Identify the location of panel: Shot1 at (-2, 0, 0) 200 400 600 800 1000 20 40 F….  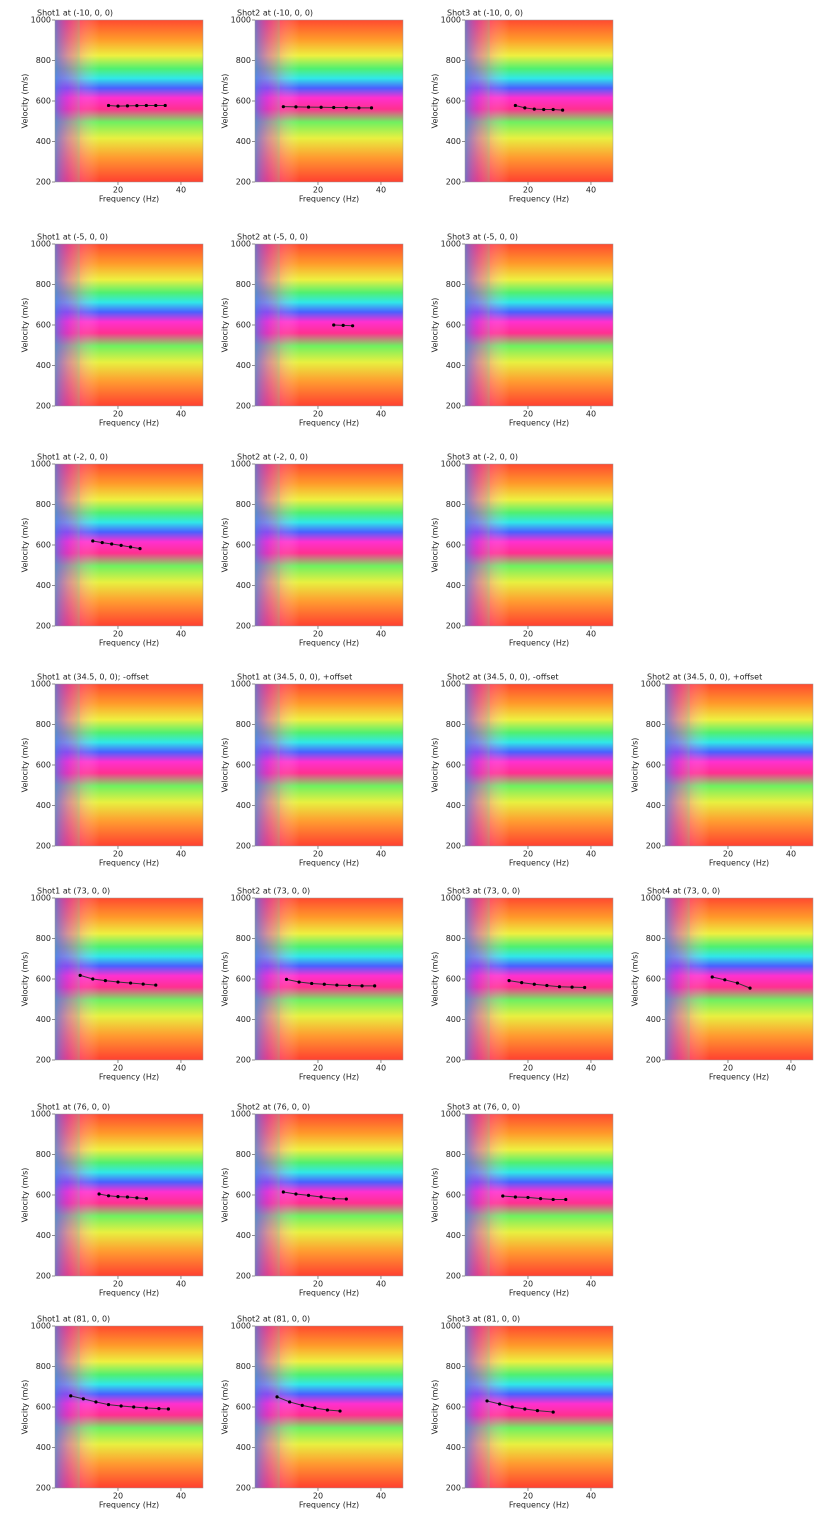
(112, 550).